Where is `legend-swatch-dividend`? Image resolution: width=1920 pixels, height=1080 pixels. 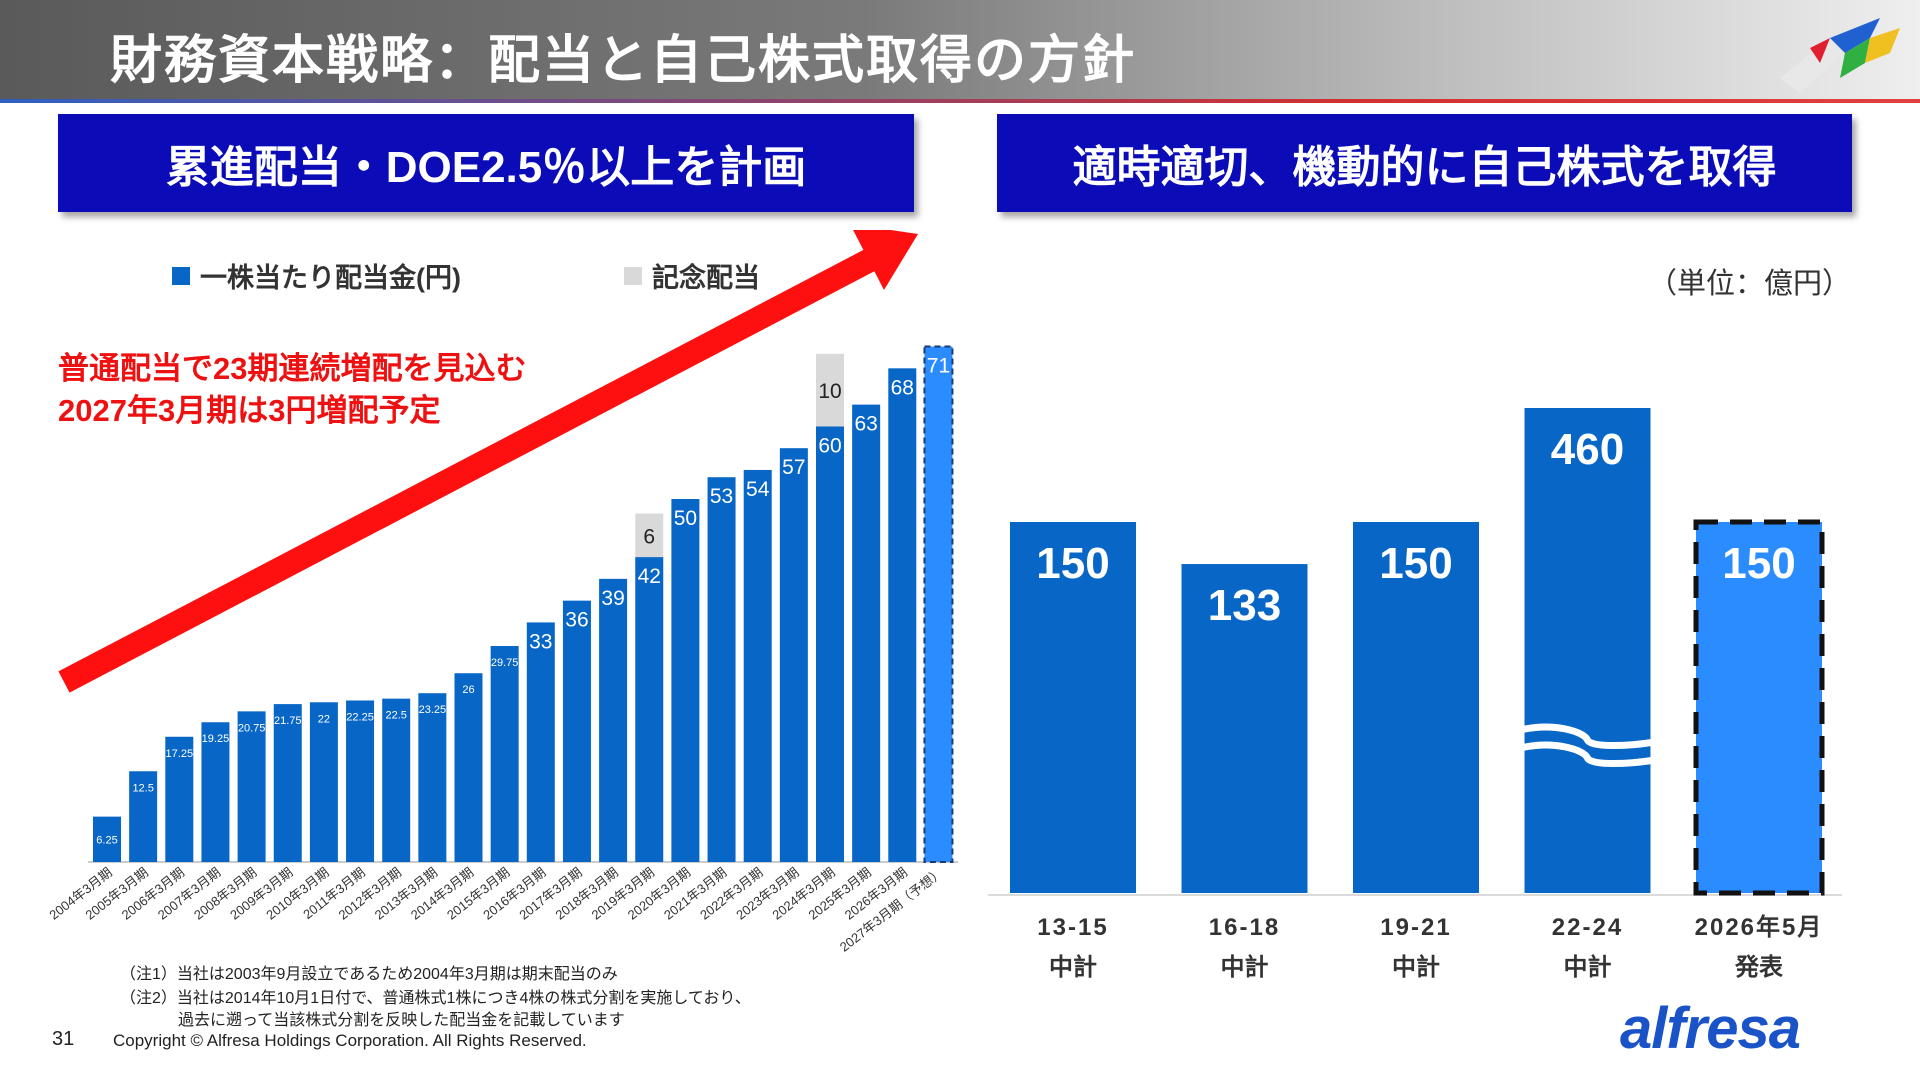
legend-swatch-dividend is located at coordinates (181, 275).